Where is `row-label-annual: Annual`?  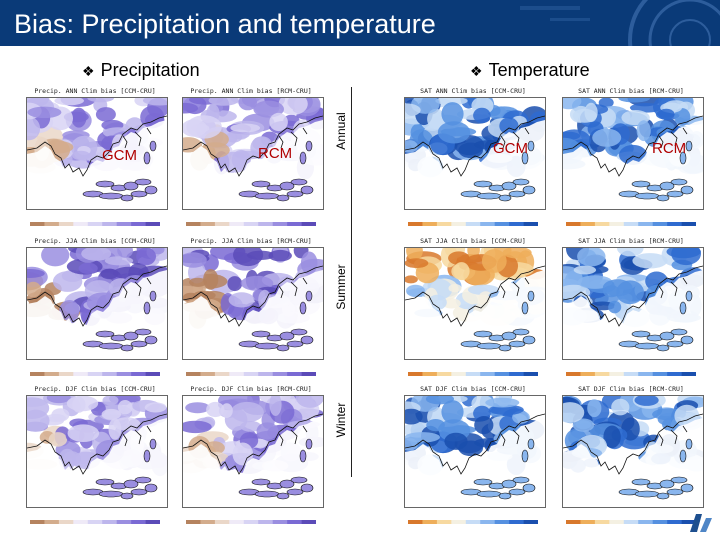 row-label-annual: Annual is located at coordinates (341, 131).